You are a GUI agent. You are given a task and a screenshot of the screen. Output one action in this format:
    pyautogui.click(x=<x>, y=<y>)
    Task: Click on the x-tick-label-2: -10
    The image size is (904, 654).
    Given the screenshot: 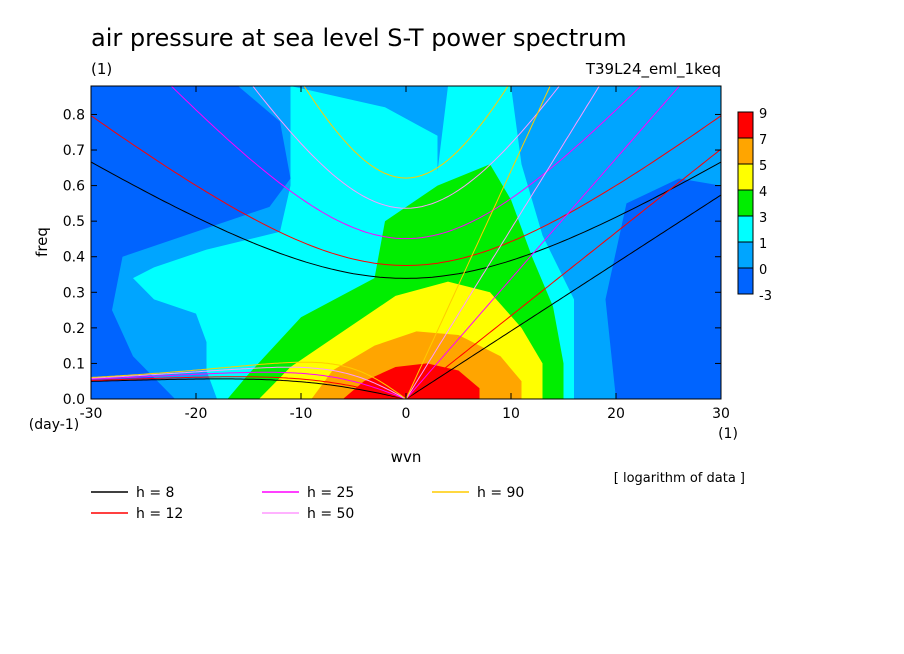 What is the action you would take?
    pyautogui.click(x=301, y=414)
    